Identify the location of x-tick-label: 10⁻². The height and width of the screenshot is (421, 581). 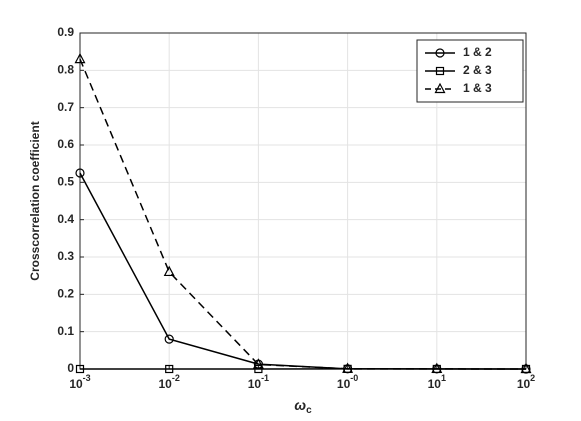
(169, 382).